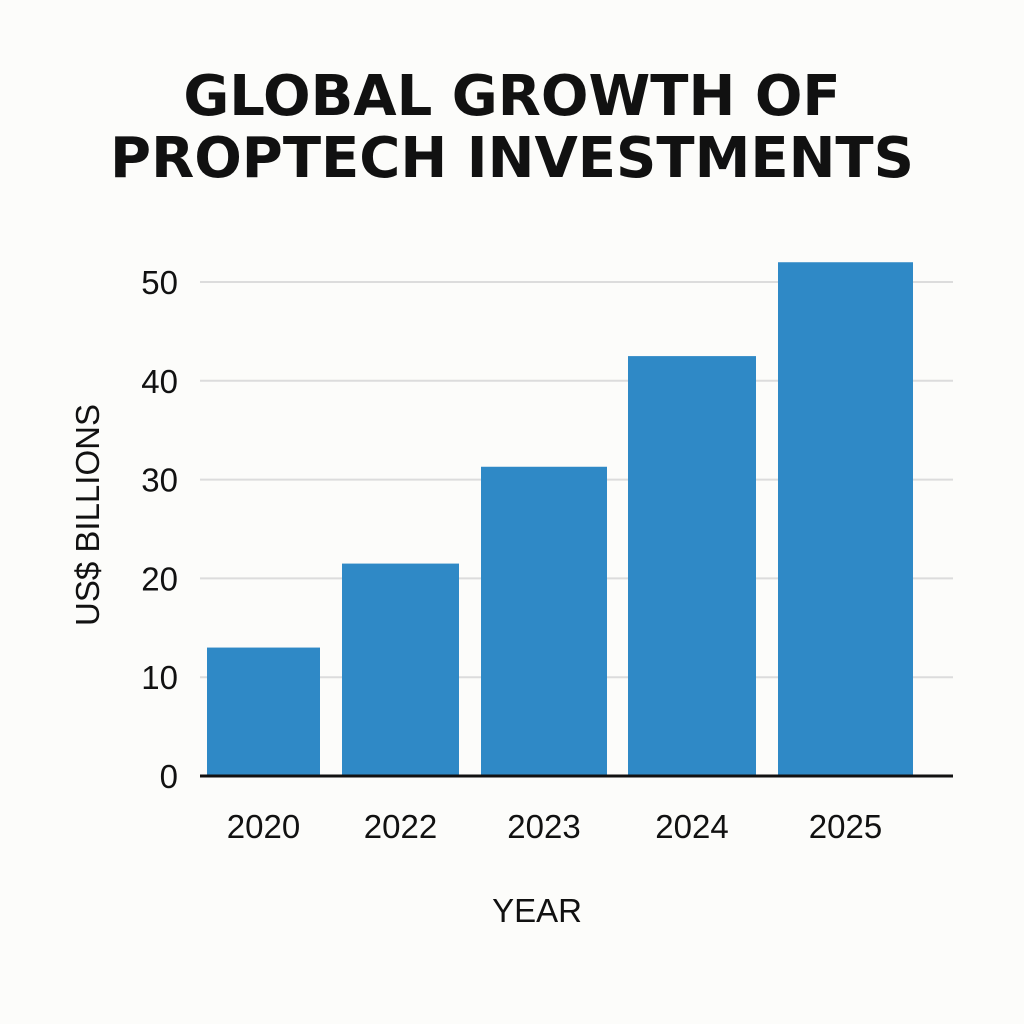 This screenshot has width=1024, height=1024. What do you see at coordinates (691, 826) in the screenshot?
I see `x-tick-label-2024: 2024` at bounding box center [691, 826].